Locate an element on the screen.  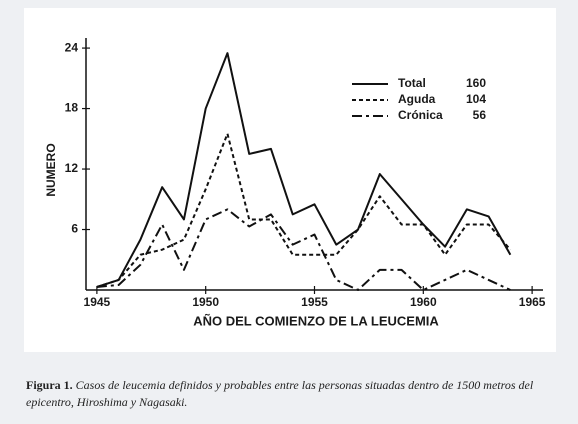
legend-label: Aguda is located at coordinates (417, 99).